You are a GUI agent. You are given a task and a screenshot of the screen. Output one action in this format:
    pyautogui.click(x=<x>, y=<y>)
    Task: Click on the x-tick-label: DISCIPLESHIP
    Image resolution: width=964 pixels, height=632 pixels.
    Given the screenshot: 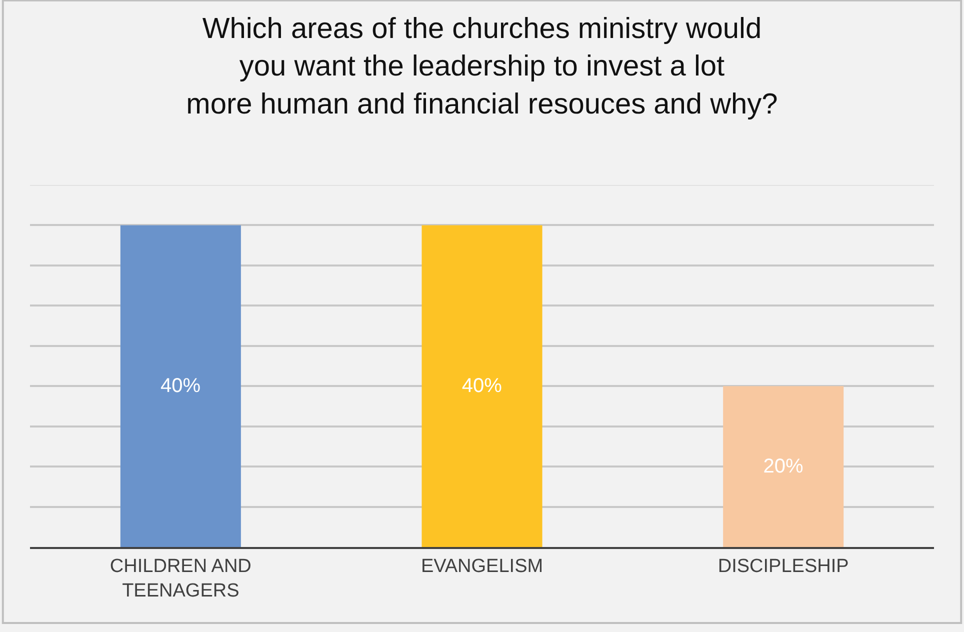 What is the action you would take?
    pyautogui.click(x=783, y=566)
    